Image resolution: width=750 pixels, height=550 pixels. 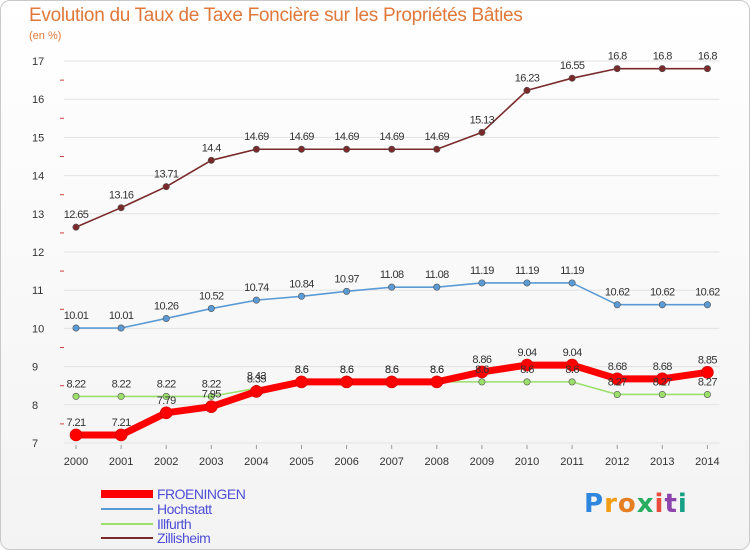 What do you see at coordinates (301, 137) in the screenshot?
I see `data-label-zillisheim: 14.69` at bounding box center [301, 137].